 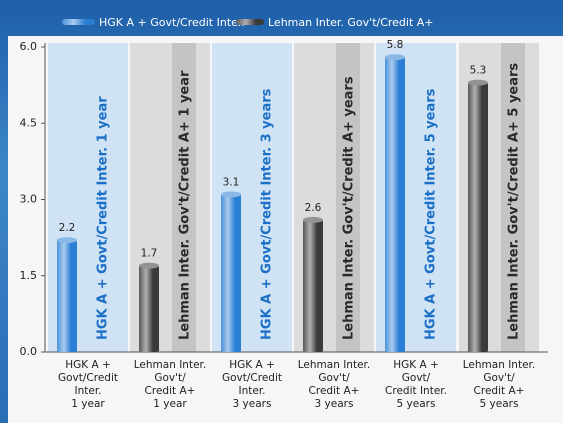 What do you see at coordinates (334, 384) in the screenshot?
I see `x-tick-label: Lehman Inter. Gov't/ Credit A+ 3 years` at bounding box center [334, 384].